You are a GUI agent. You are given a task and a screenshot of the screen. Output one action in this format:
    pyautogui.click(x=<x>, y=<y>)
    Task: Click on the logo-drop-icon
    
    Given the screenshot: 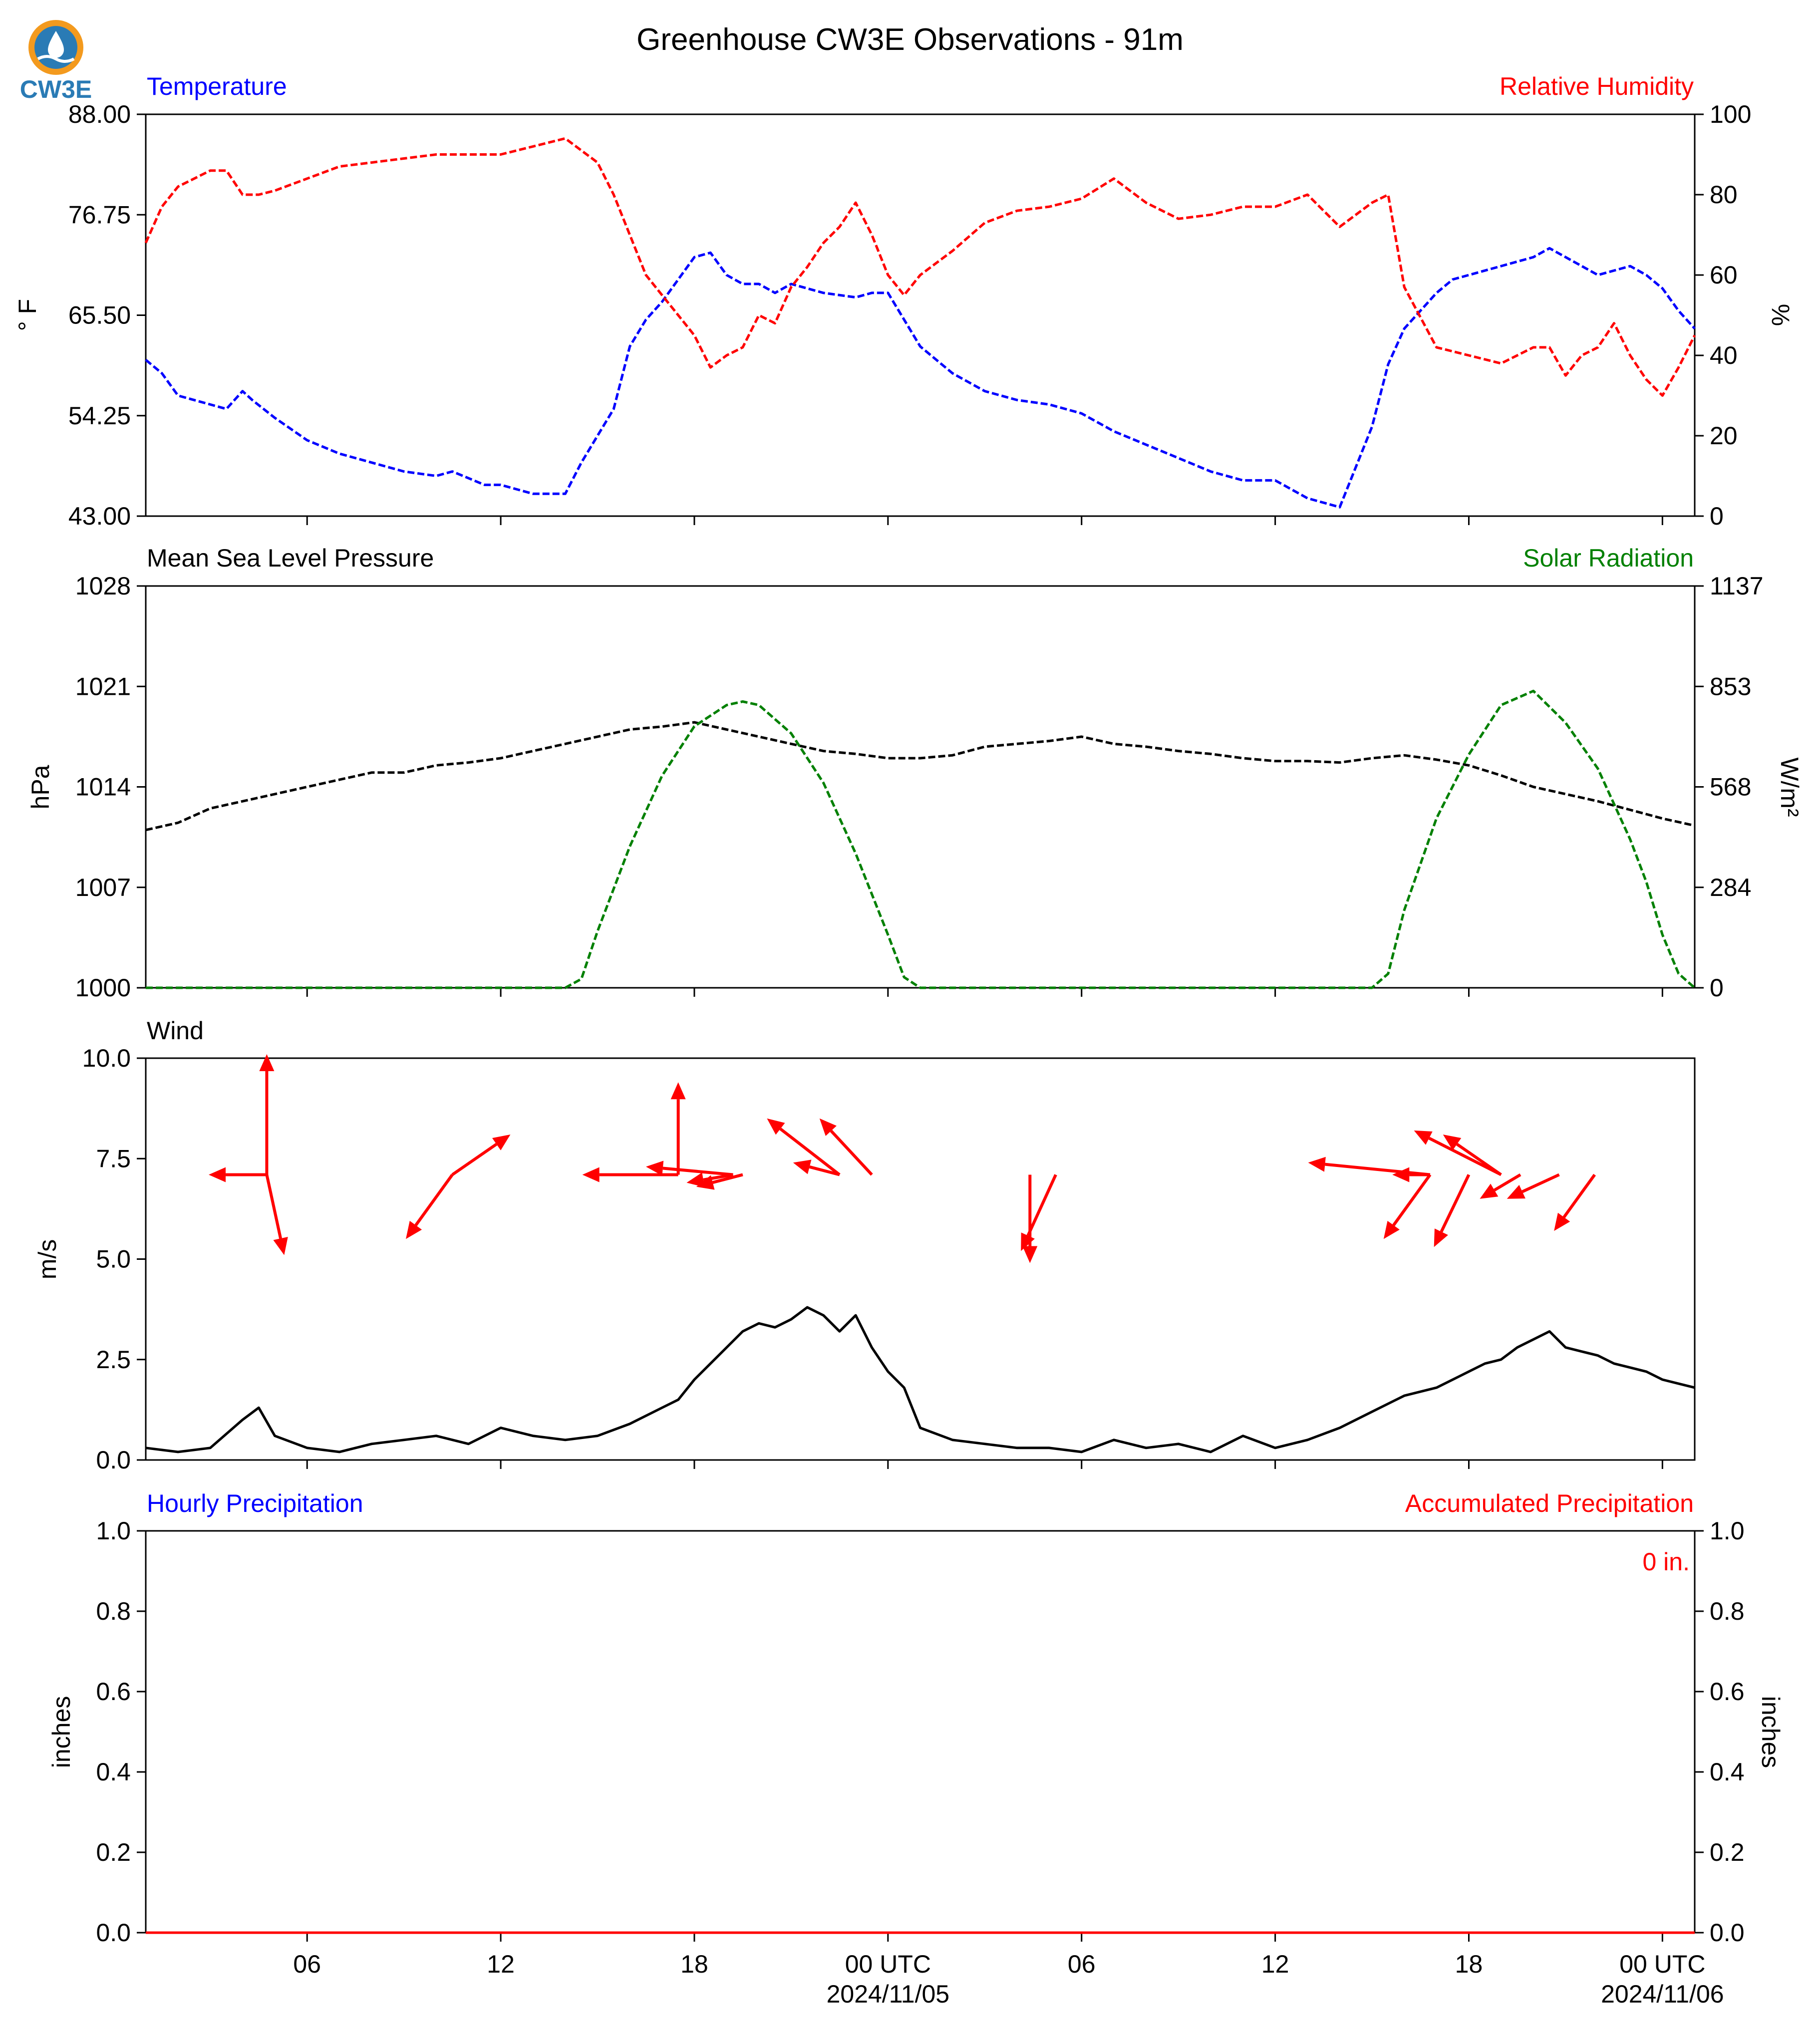 What is the action you would take?
    pyautogui.click(x=56, y=44)
    